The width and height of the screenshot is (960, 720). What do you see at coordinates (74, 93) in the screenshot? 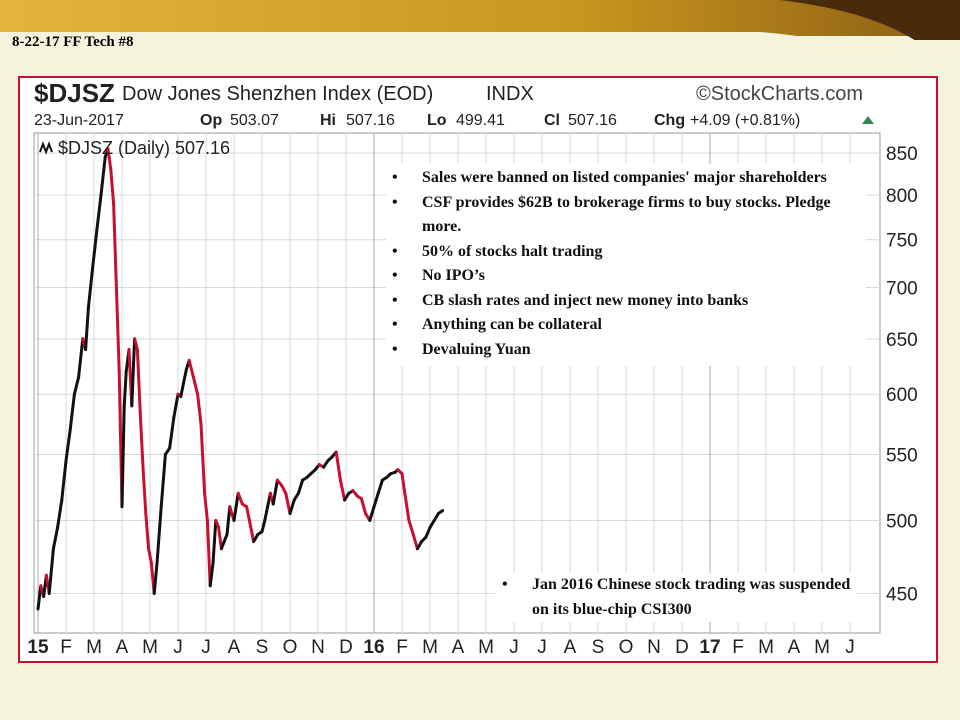
I see `chart-symbol: $DJSZ` at bounding box center [74, 93].